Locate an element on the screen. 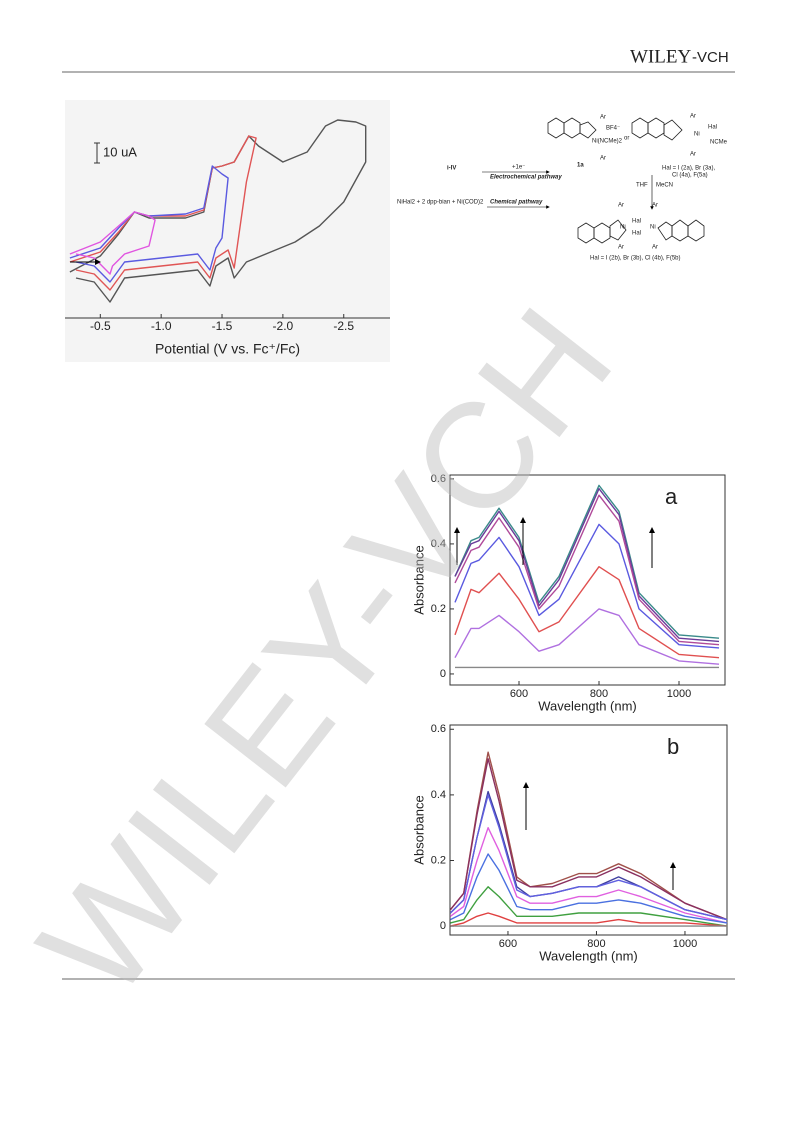  label: Ni(NCMe)2 is located at coordinates (607, 142).